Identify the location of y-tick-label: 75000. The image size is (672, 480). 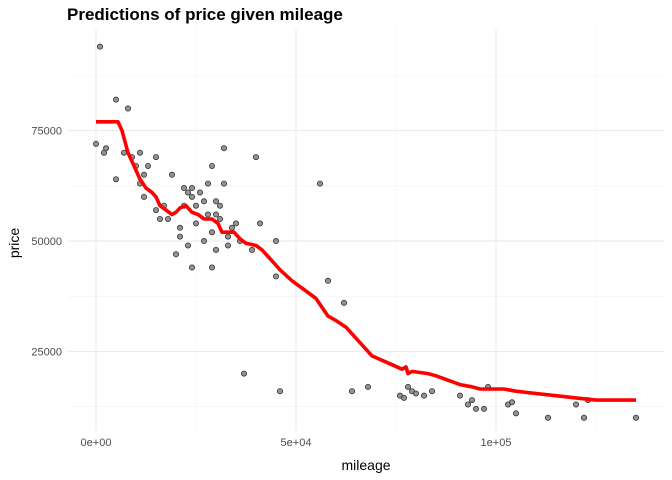
(46, 132).